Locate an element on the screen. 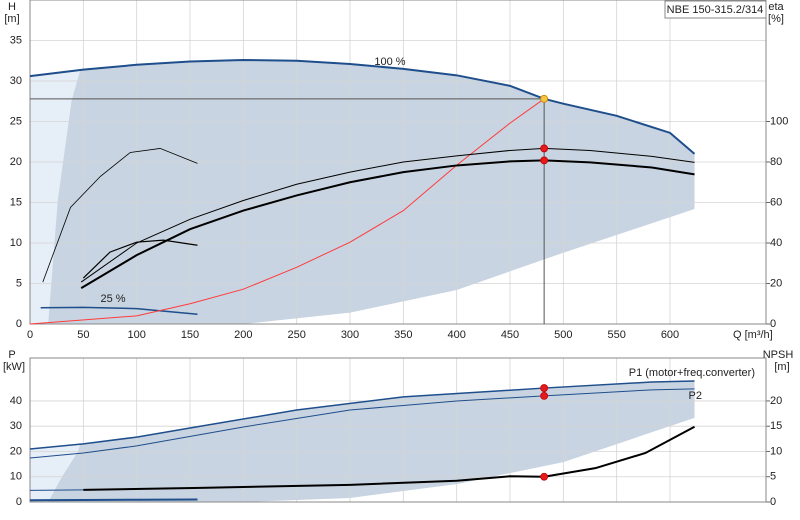 This screenshot has width=800, height=520. y-tick-label: 5 is located at coordinates (19, 283).